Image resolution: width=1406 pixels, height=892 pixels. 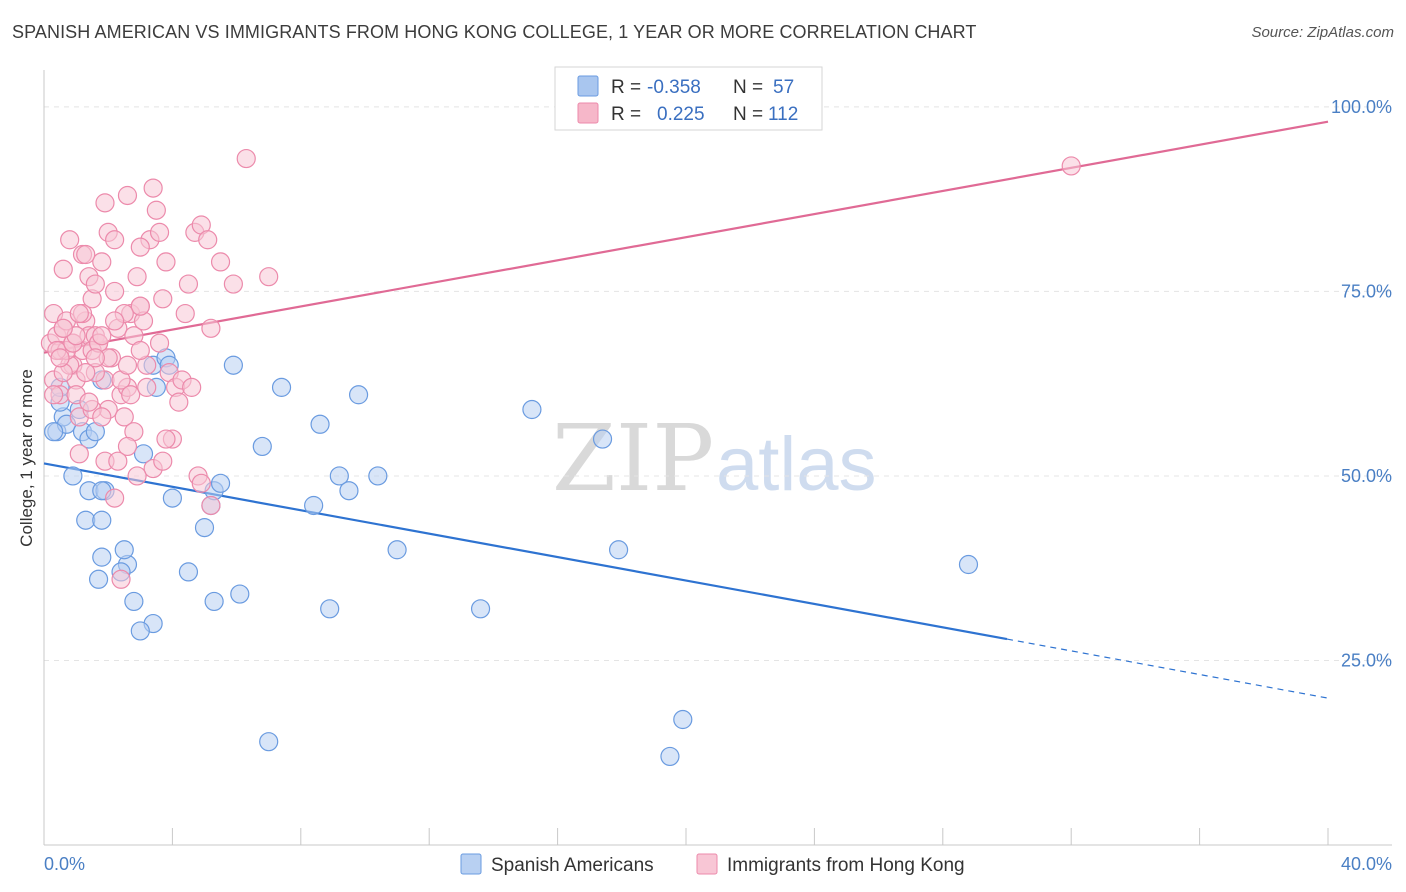 I want to click on bottom-legend-swatch-pink, so click(x=707, y=864).